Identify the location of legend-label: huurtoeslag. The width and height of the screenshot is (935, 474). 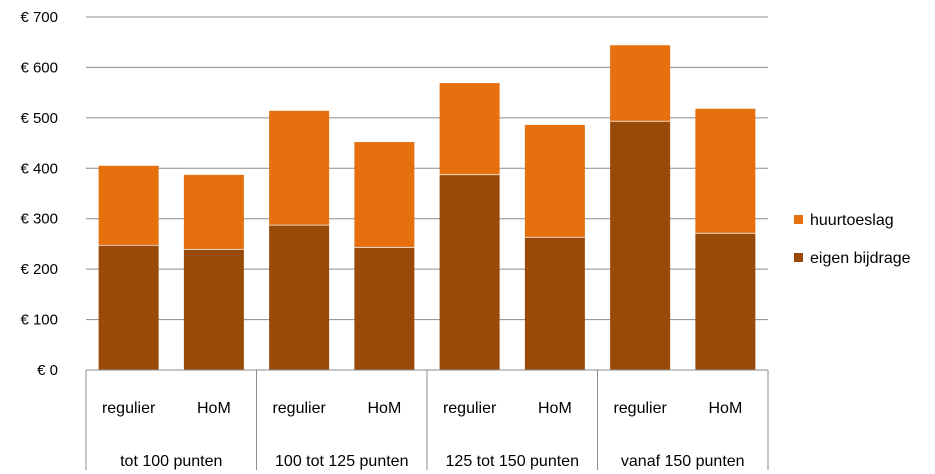
(852, 220).